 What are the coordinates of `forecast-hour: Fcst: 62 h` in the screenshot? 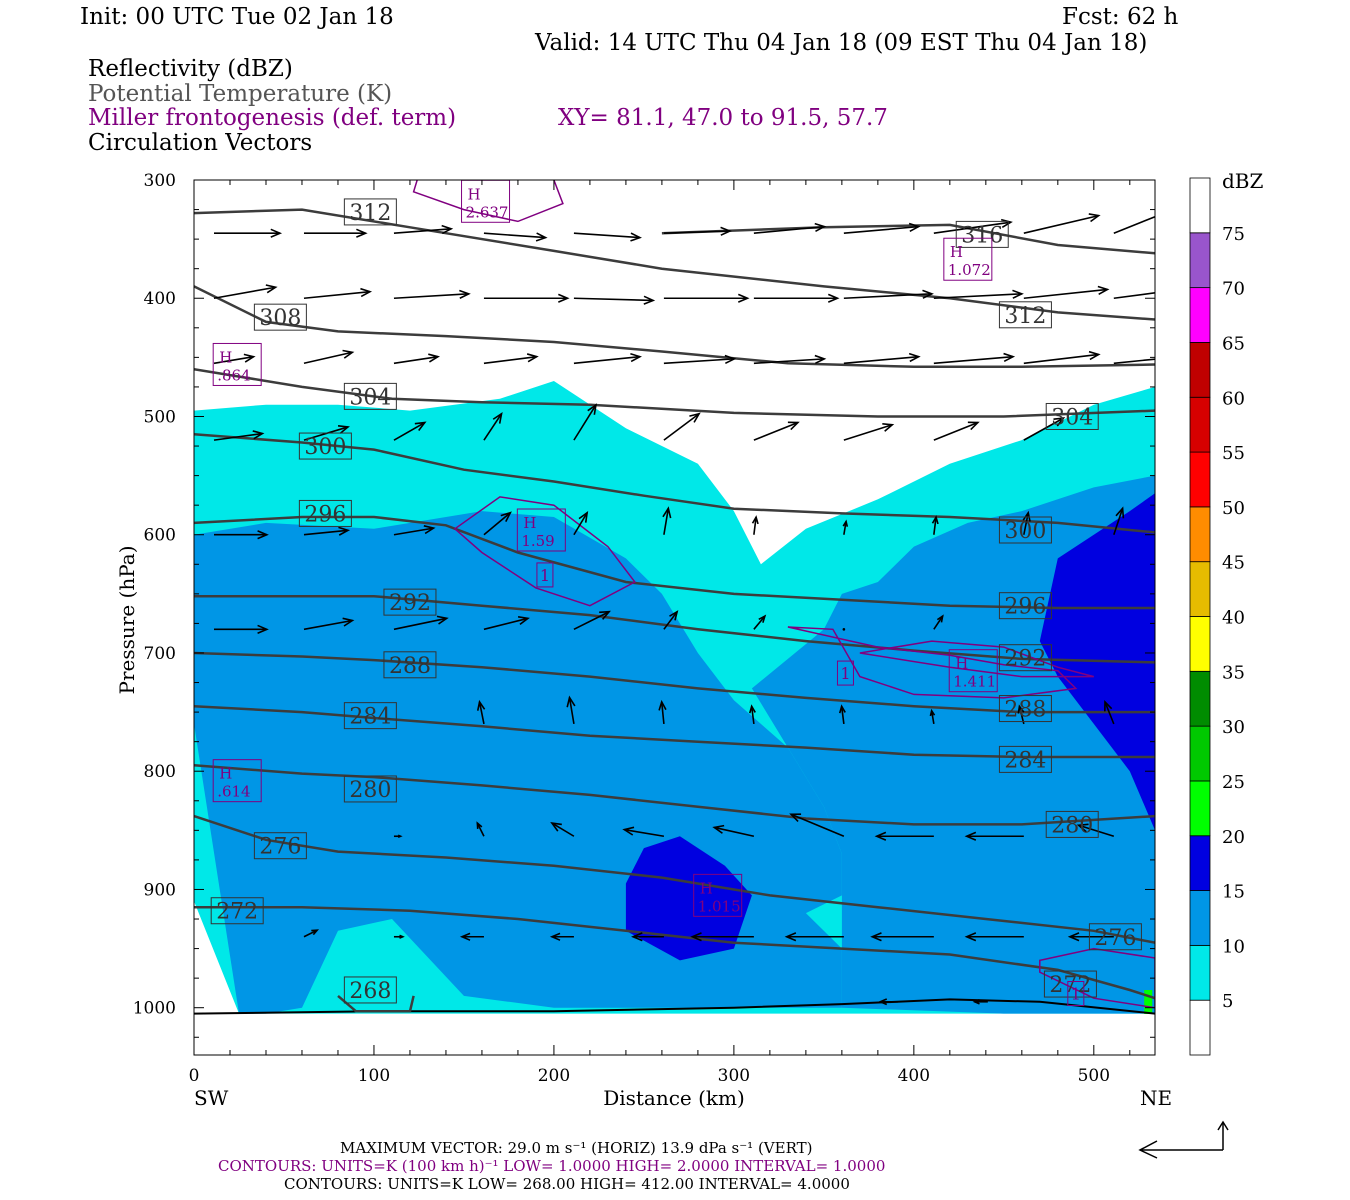 It's located at (1120, 17).